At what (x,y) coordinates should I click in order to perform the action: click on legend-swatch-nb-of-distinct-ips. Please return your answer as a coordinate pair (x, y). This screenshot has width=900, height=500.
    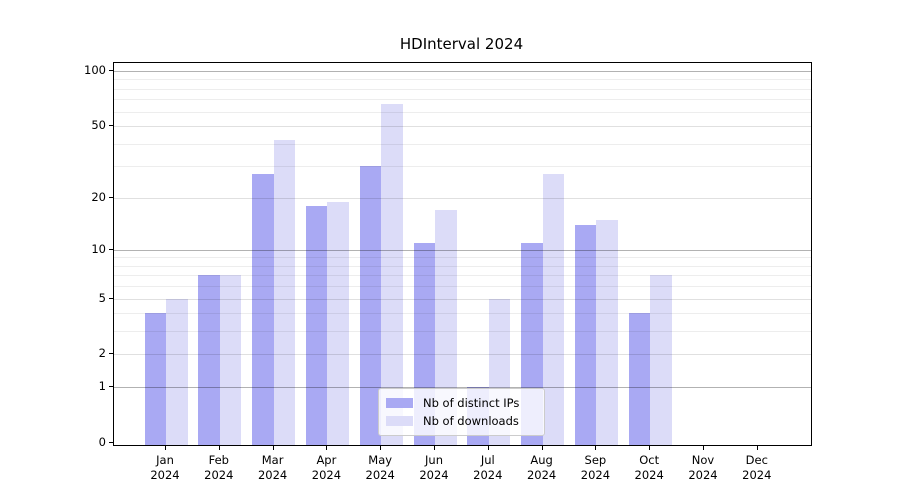
    Looking at the image, I should click on (399, 403).